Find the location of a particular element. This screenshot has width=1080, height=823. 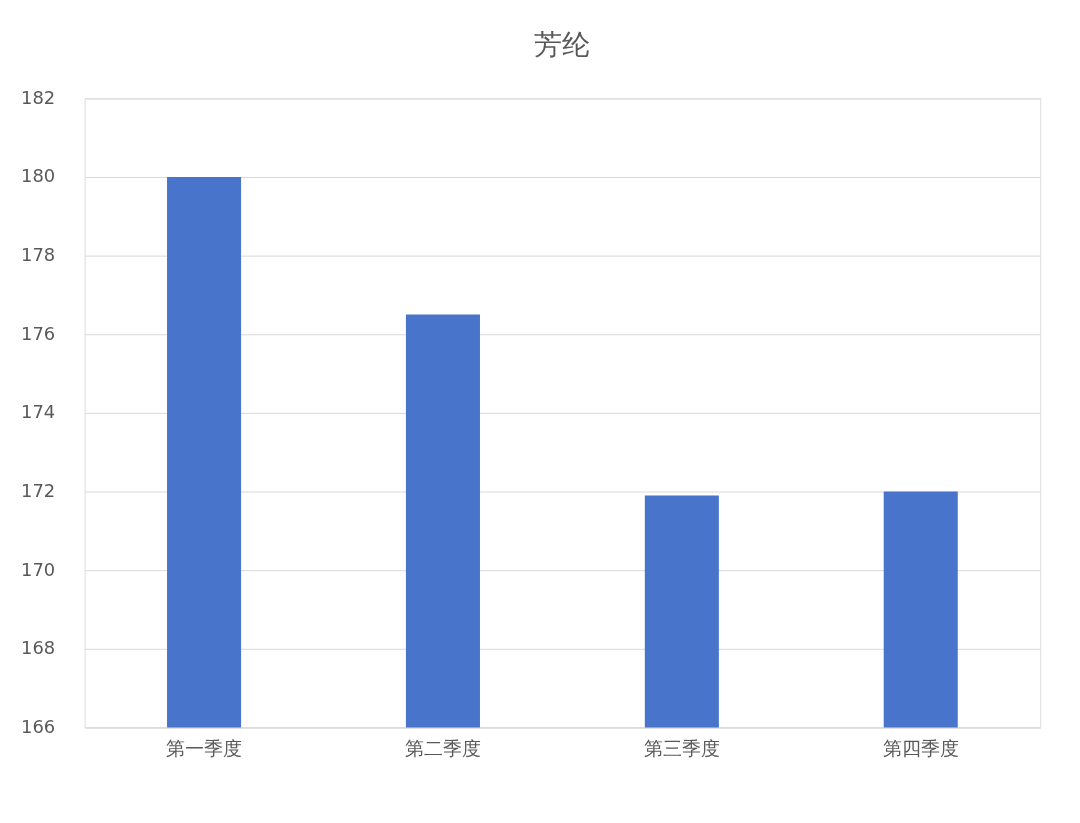

y-tick-label: 174 is located at coordinates (38, 412).